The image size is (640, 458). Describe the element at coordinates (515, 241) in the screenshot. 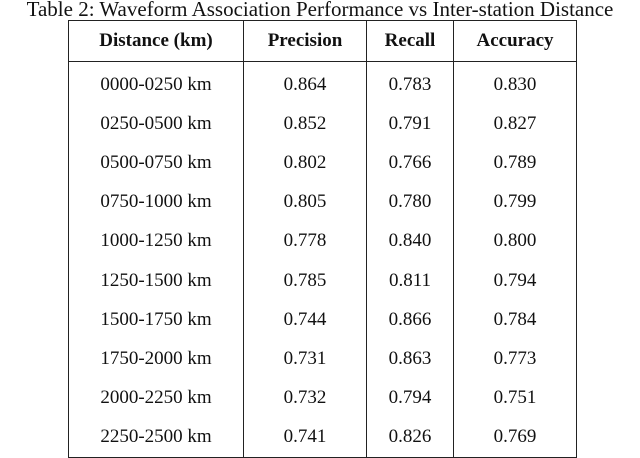

I see `value-cell: 0.800` at that location.